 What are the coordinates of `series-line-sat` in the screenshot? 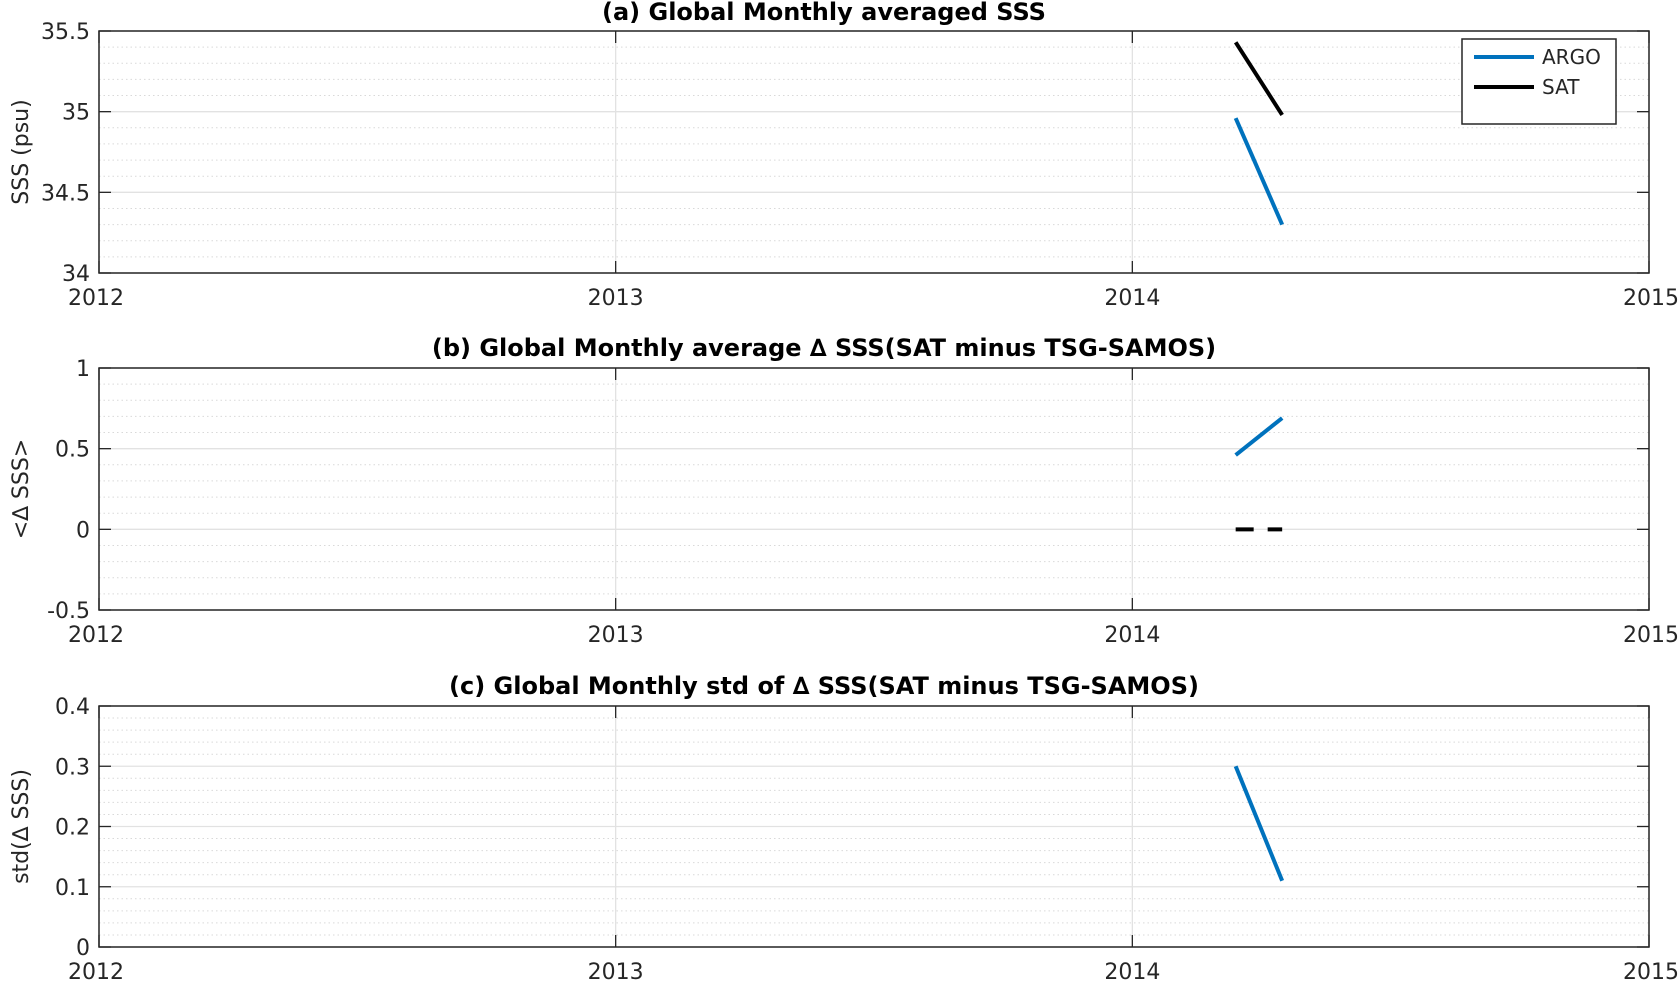 It's located at (1258, 78).